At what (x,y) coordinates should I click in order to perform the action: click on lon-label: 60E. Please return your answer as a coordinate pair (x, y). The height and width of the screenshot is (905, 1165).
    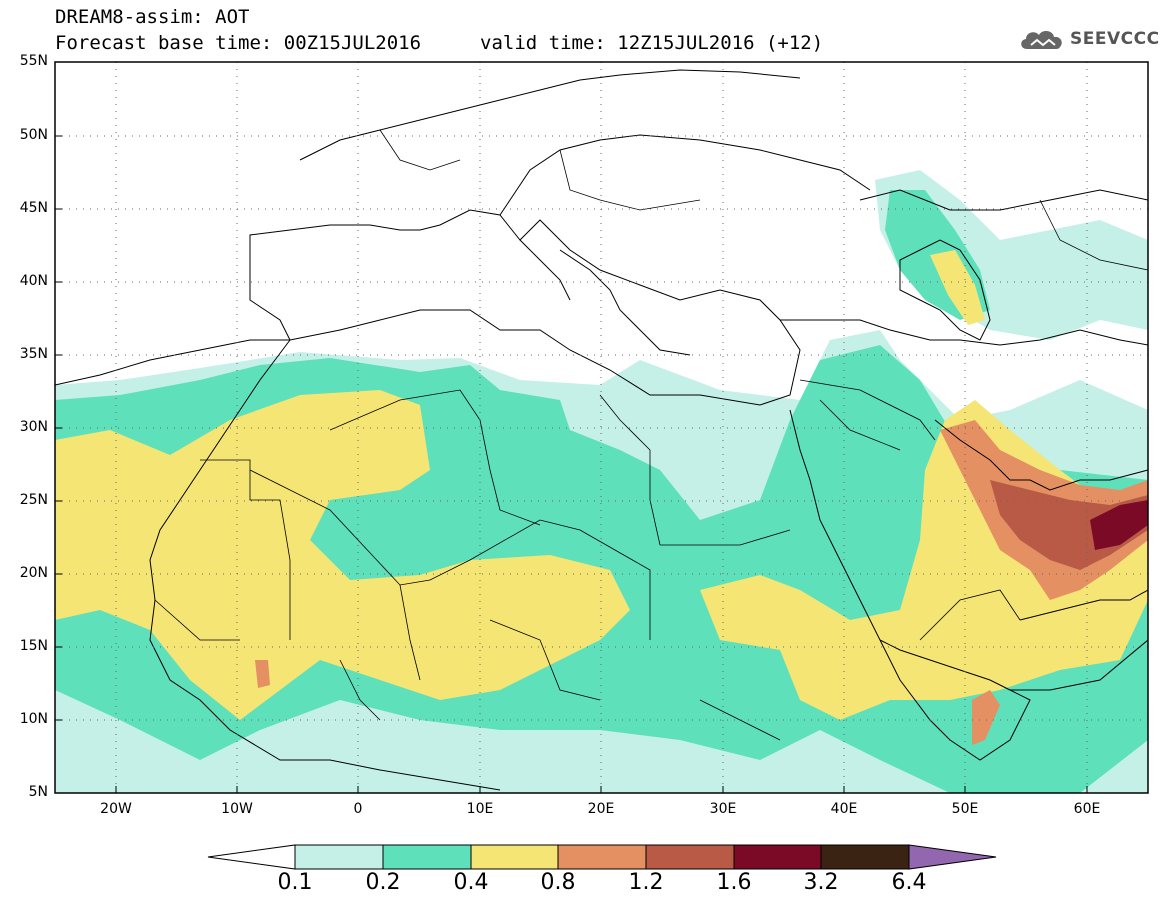
    Looking at the image, I should click on (1087, 809).